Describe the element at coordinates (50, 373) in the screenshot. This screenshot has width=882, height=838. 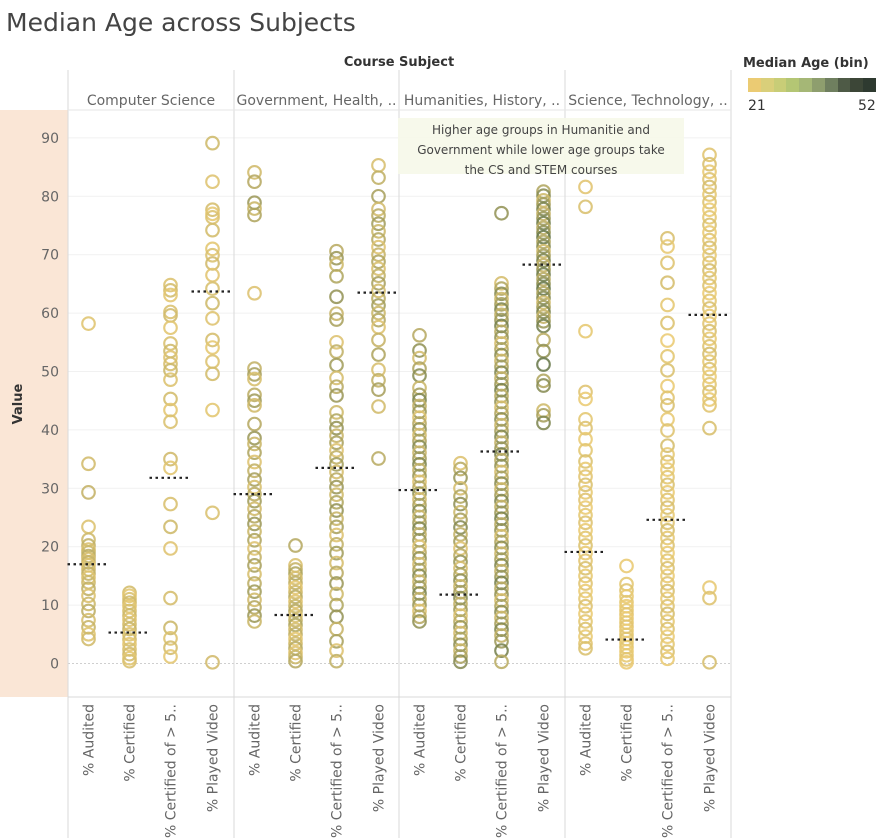
I see `y-tick-label: 50` at that location.